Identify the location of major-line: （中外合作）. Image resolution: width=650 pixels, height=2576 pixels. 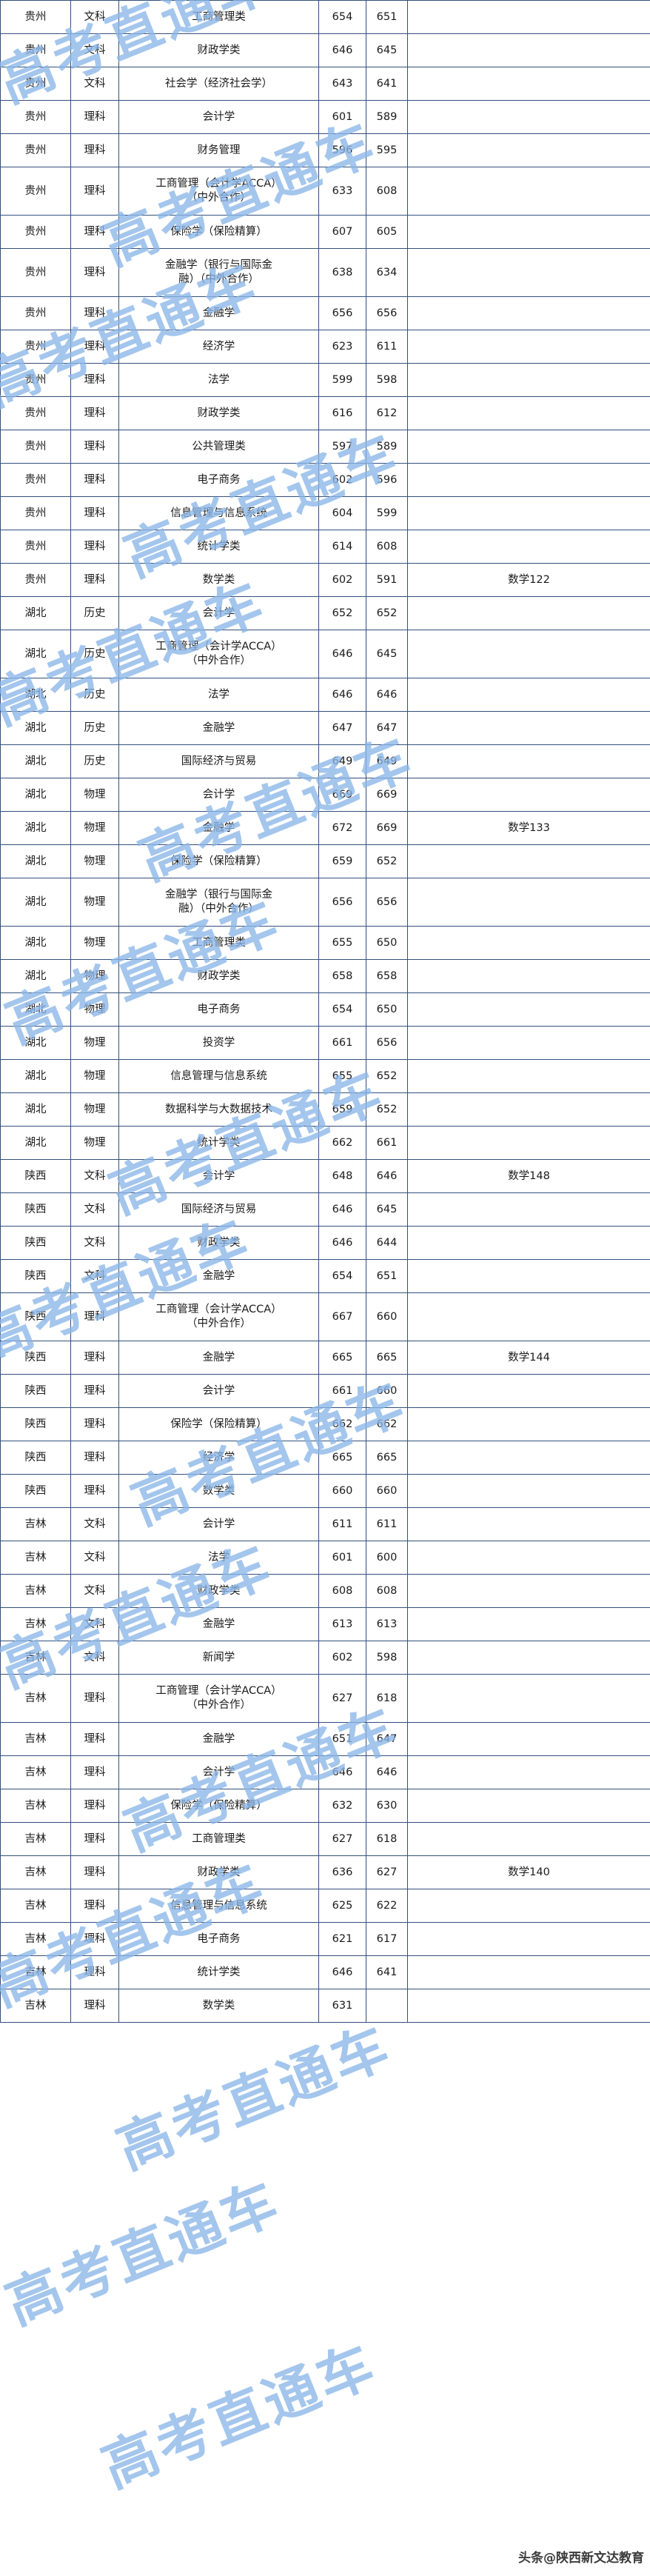
(219, 1705).